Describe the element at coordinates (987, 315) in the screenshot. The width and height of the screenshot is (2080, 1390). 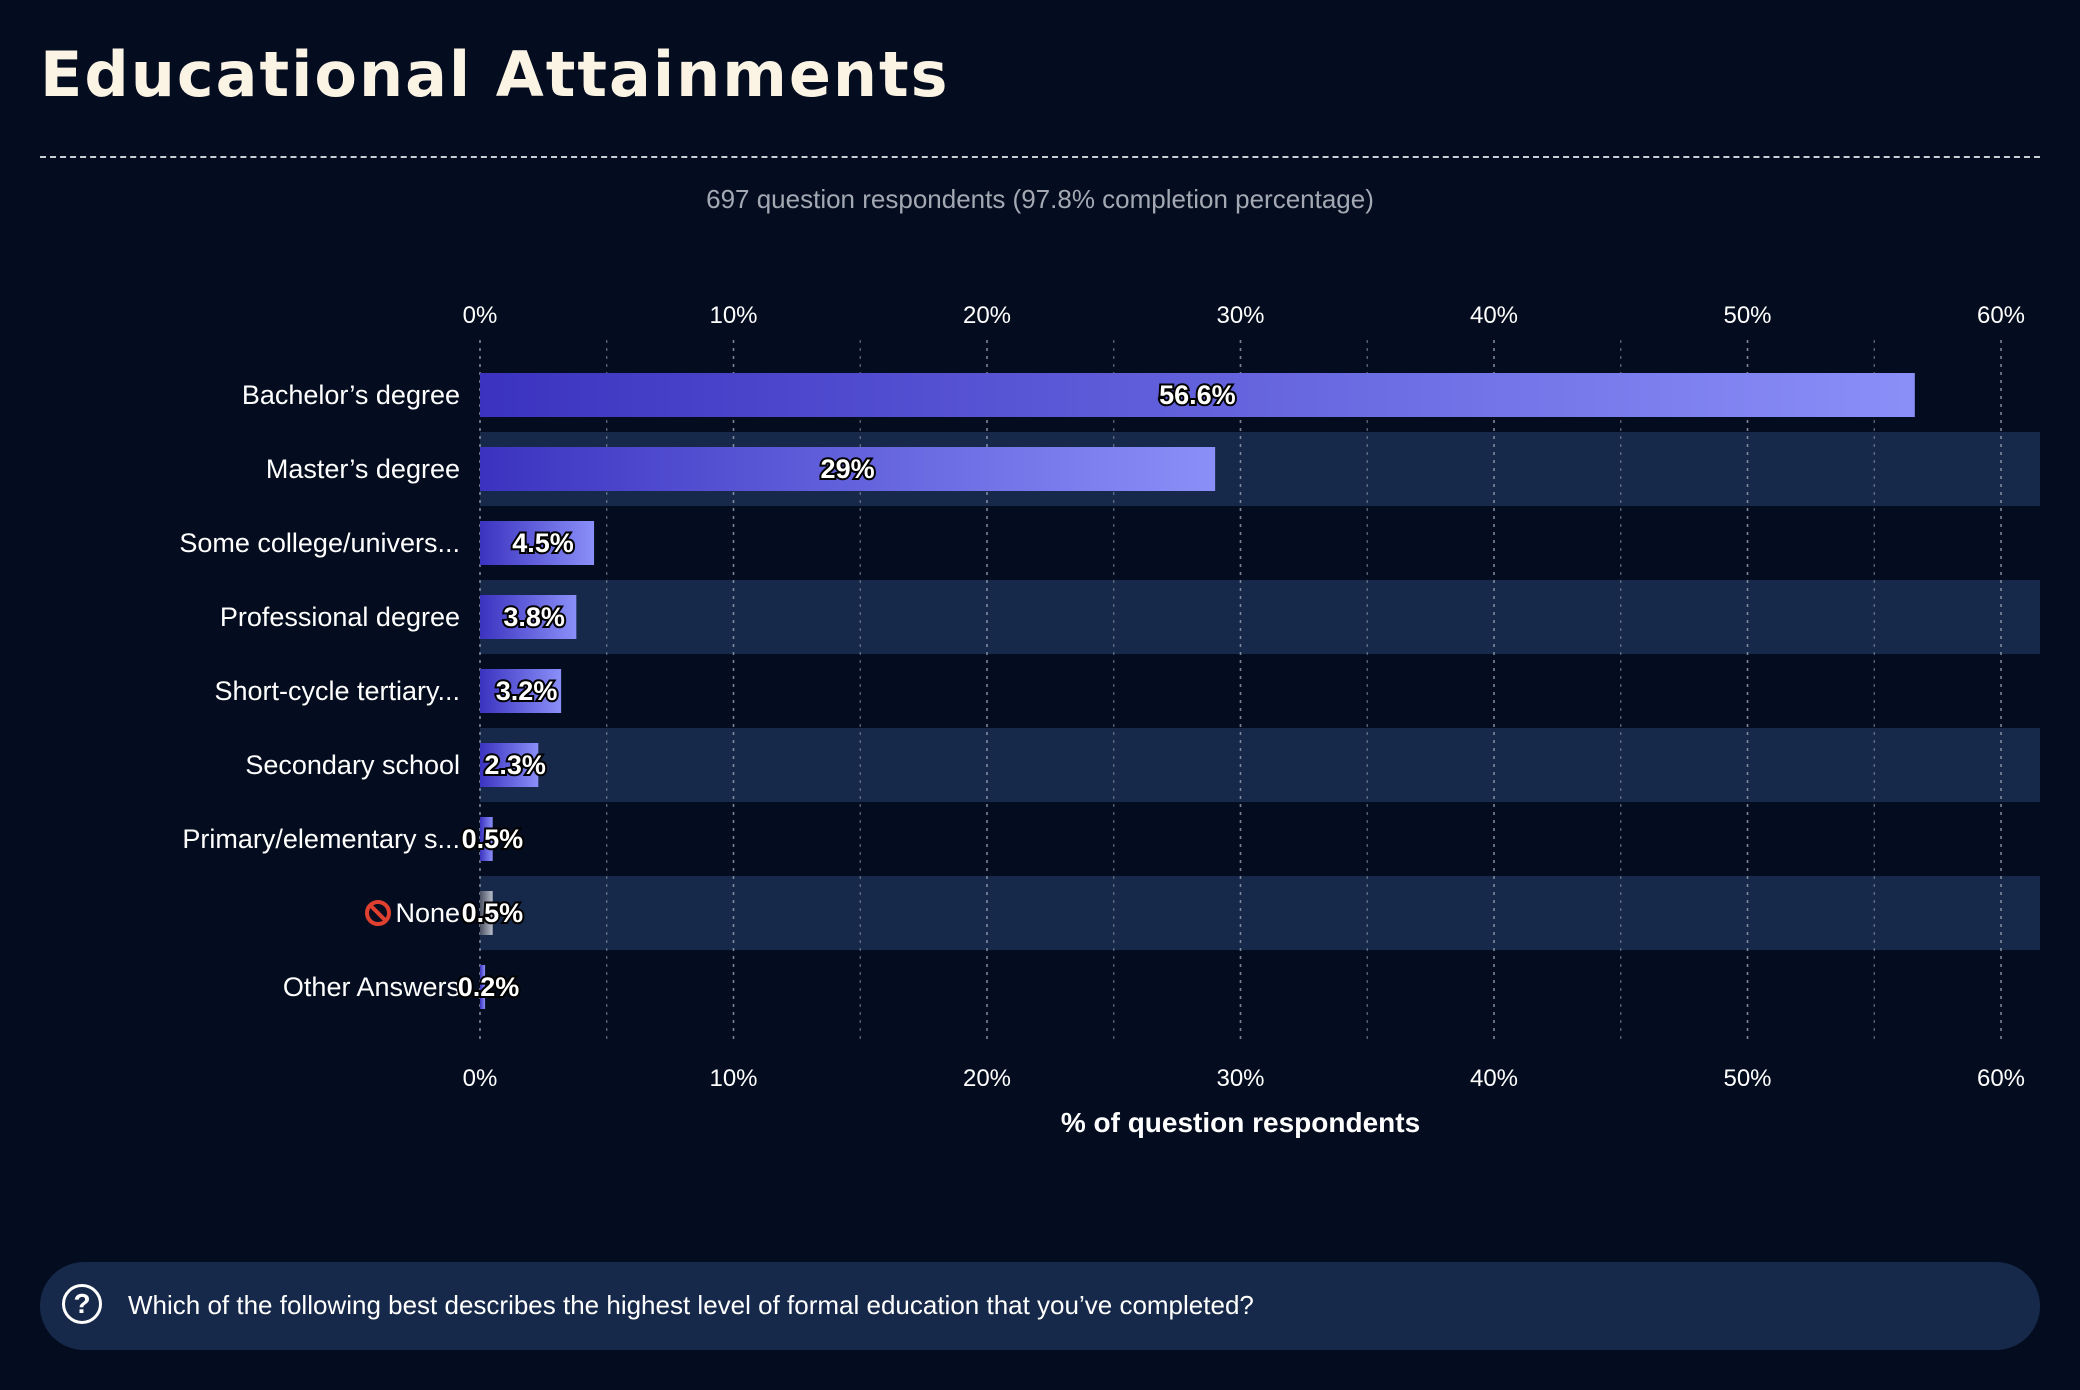
I see `x-tick-label-top: 20%` at that location.